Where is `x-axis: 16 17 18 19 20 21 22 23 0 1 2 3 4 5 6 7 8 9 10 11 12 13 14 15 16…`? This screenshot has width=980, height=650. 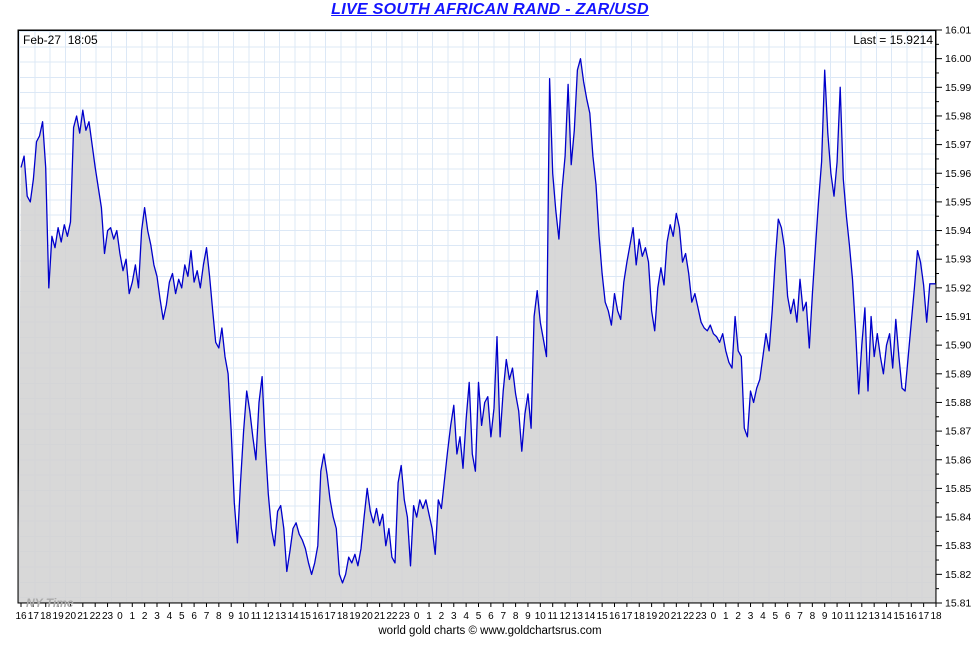 x-axis: 16 17 18 19 20 21 22 23 0 1 2 3 4 5 6 7 8 9 10 11 12 13 14 15 16… is located at coordinates (478, 612).